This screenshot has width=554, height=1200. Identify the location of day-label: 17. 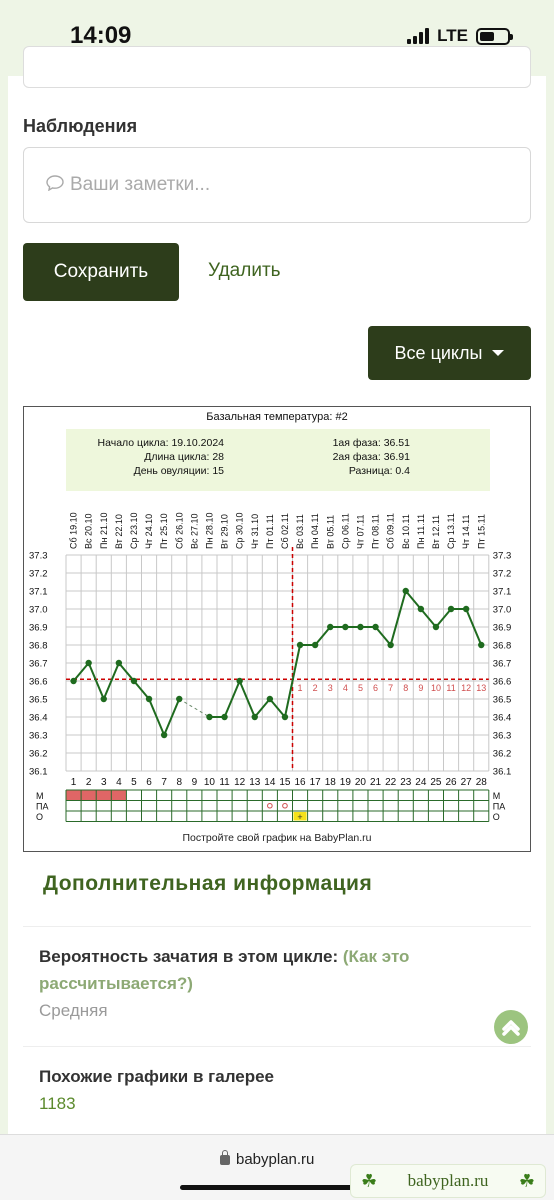
(316, 782).